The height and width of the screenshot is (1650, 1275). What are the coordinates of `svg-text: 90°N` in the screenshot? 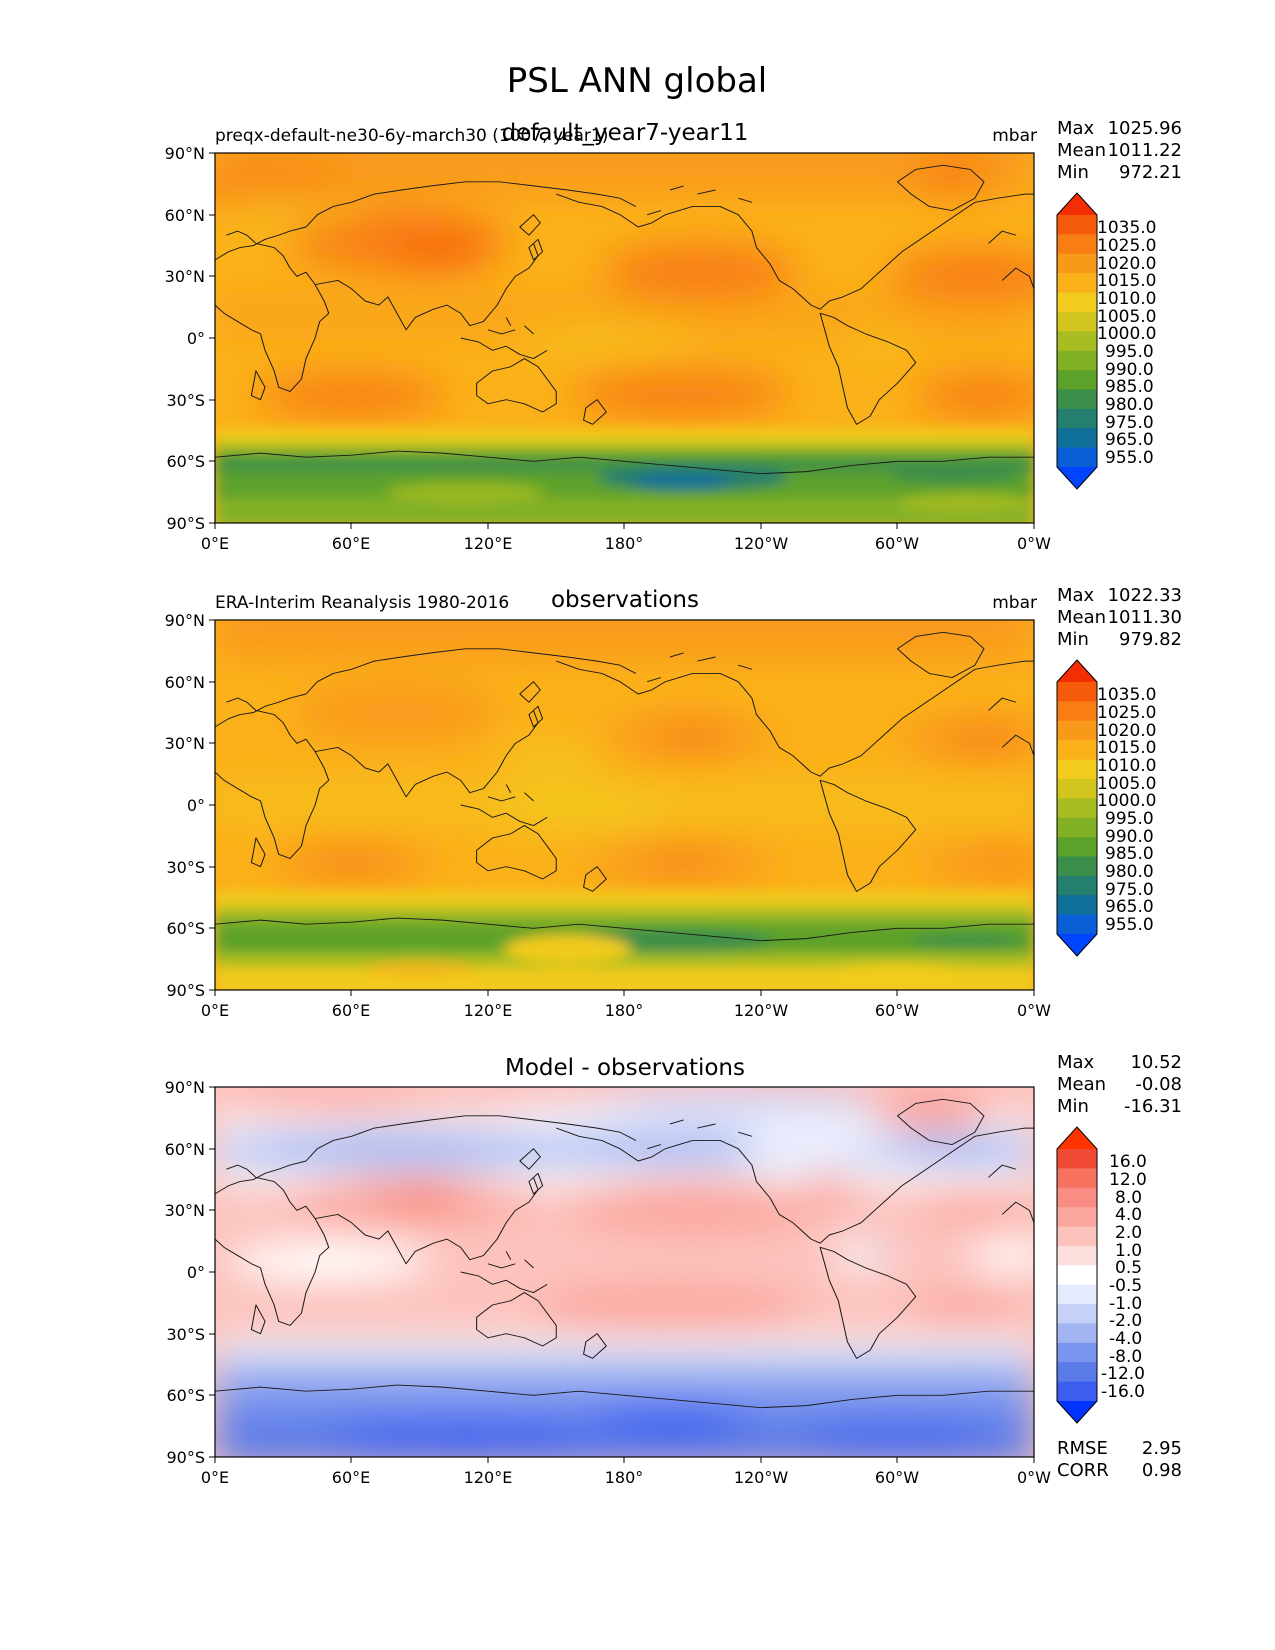 It's located at (185, 153).